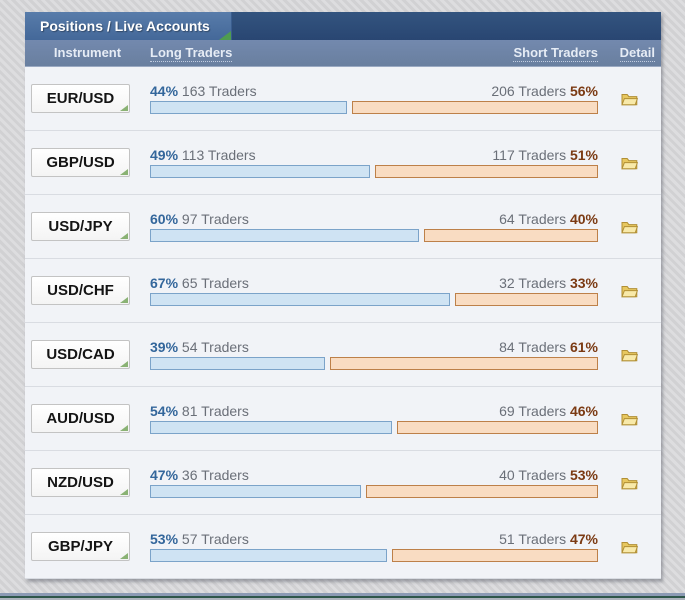  Describe the element at coordinates (215, 283) in the screenshot. I see `long-count: 65 Traders` at that location.